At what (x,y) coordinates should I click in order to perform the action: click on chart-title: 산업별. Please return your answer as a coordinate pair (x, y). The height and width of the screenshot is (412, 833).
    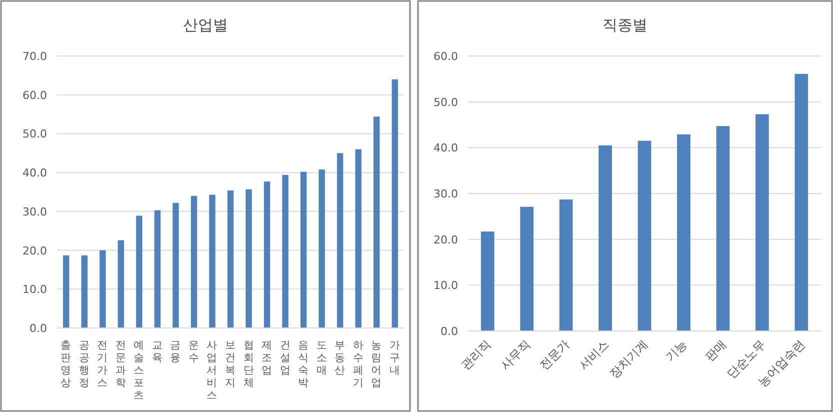
    Looking at the image, I should click on (205, 25).